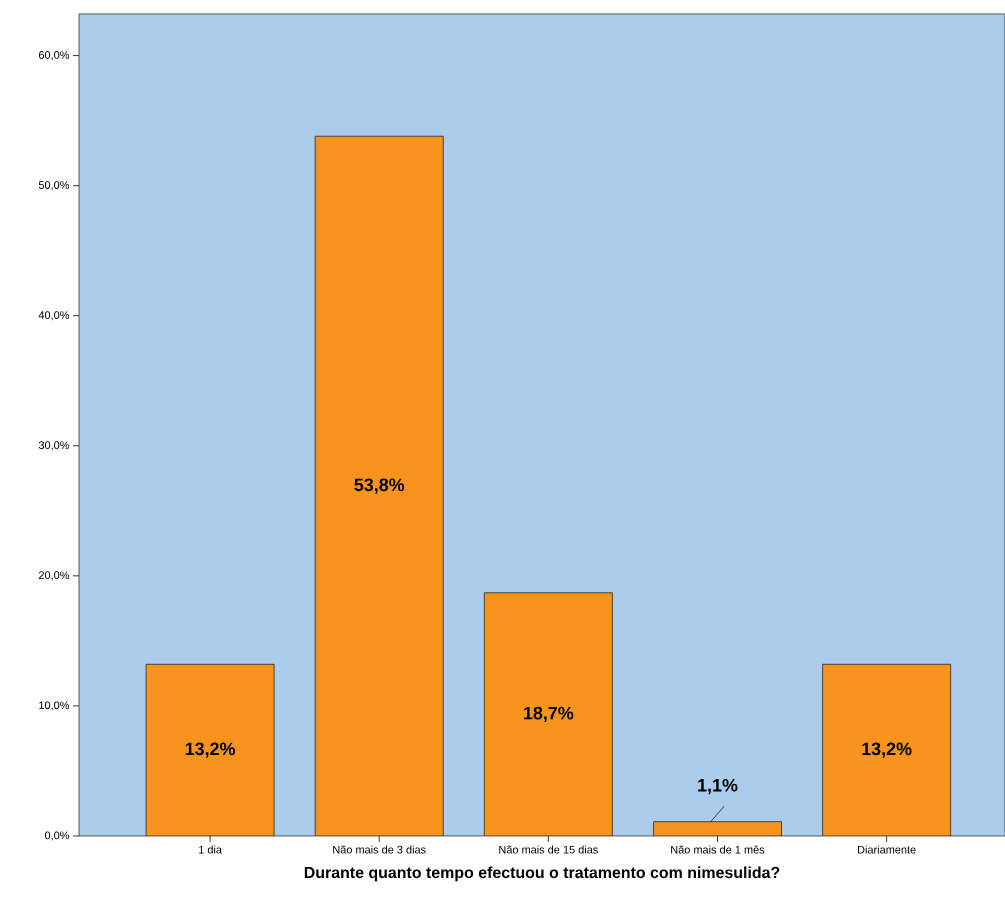 The height and width of the screenshot is (922, 1005). I want to click on x-tick-label: 1 dia, so click(210, 849).